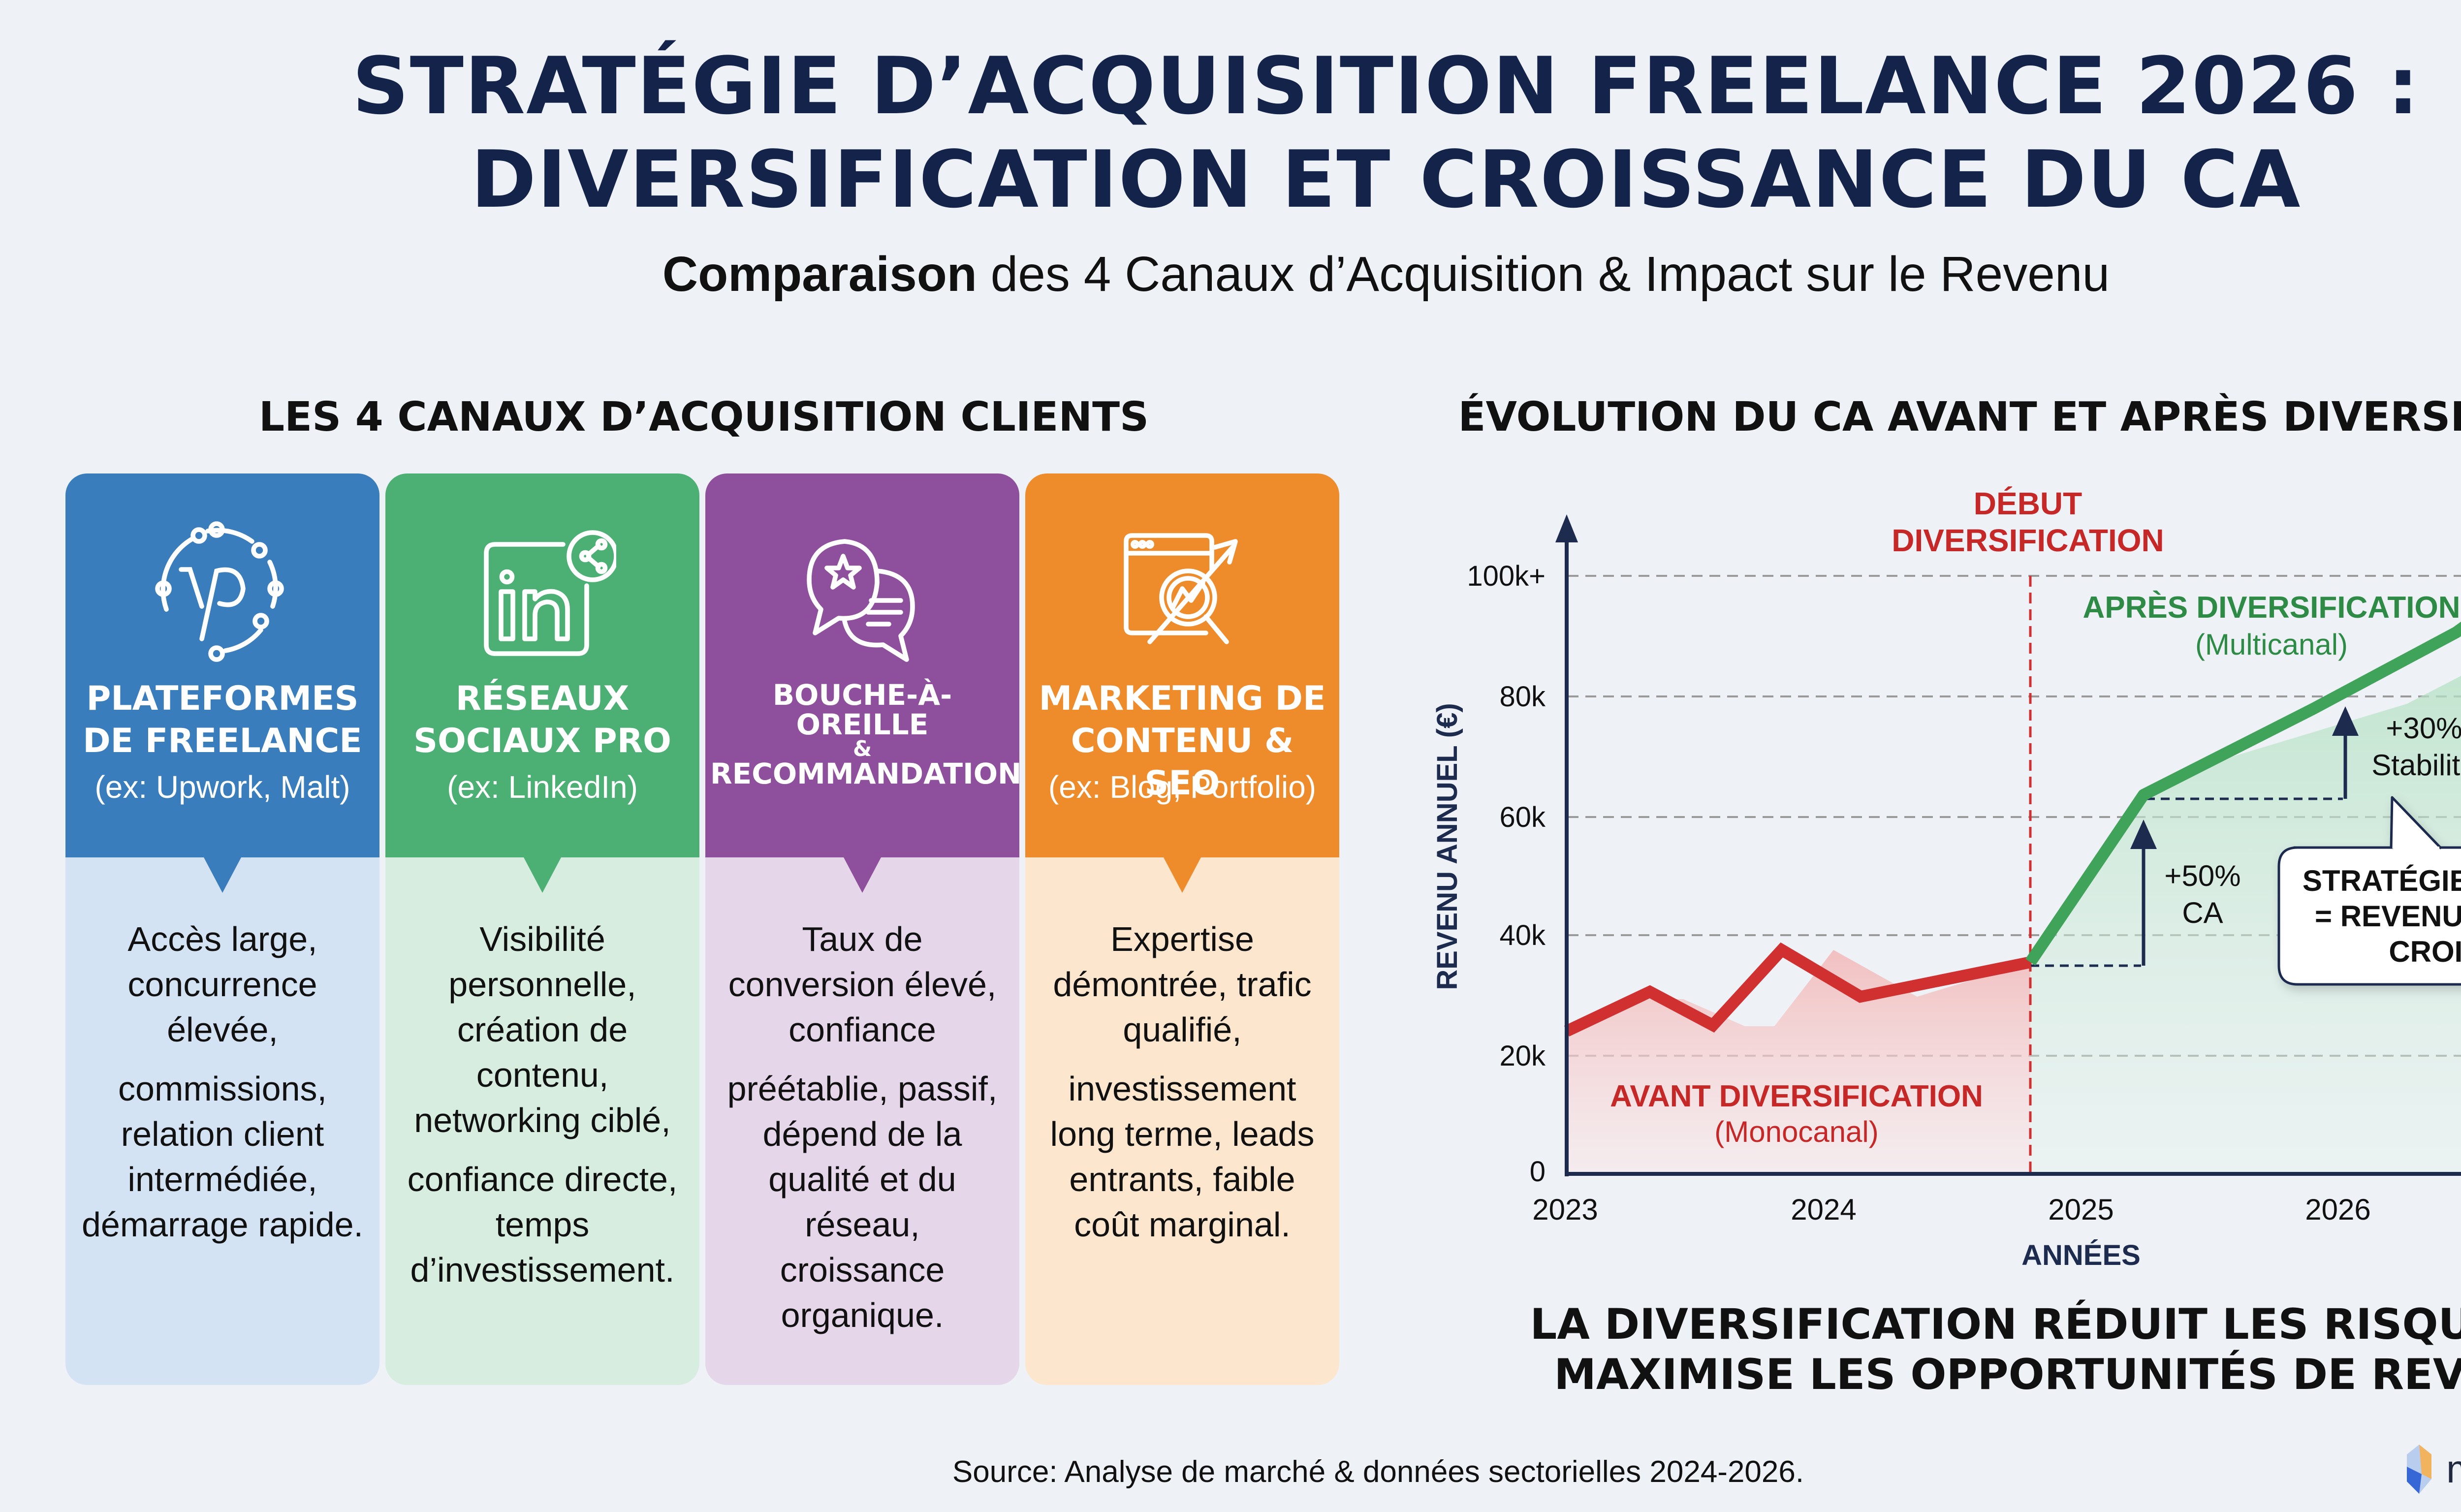 The height and width of the screenshot is (1512, 2461). What do you see at coordinates (2416, 765) in the screenshot?
I see `plus30-sublabel: Stabilité` at bounding box center [2416, 765].